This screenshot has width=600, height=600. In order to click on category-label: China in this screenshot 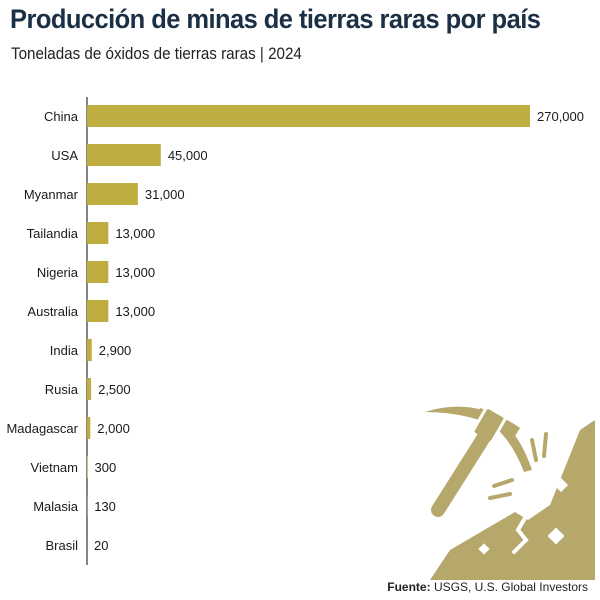, I will do `click(61, 116)`.